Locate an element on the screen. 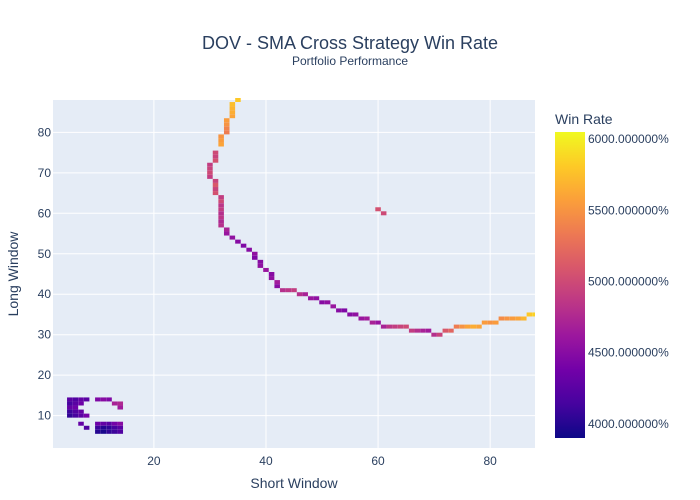  x-axis-title: Short Window is located at coordinates (294, 483).